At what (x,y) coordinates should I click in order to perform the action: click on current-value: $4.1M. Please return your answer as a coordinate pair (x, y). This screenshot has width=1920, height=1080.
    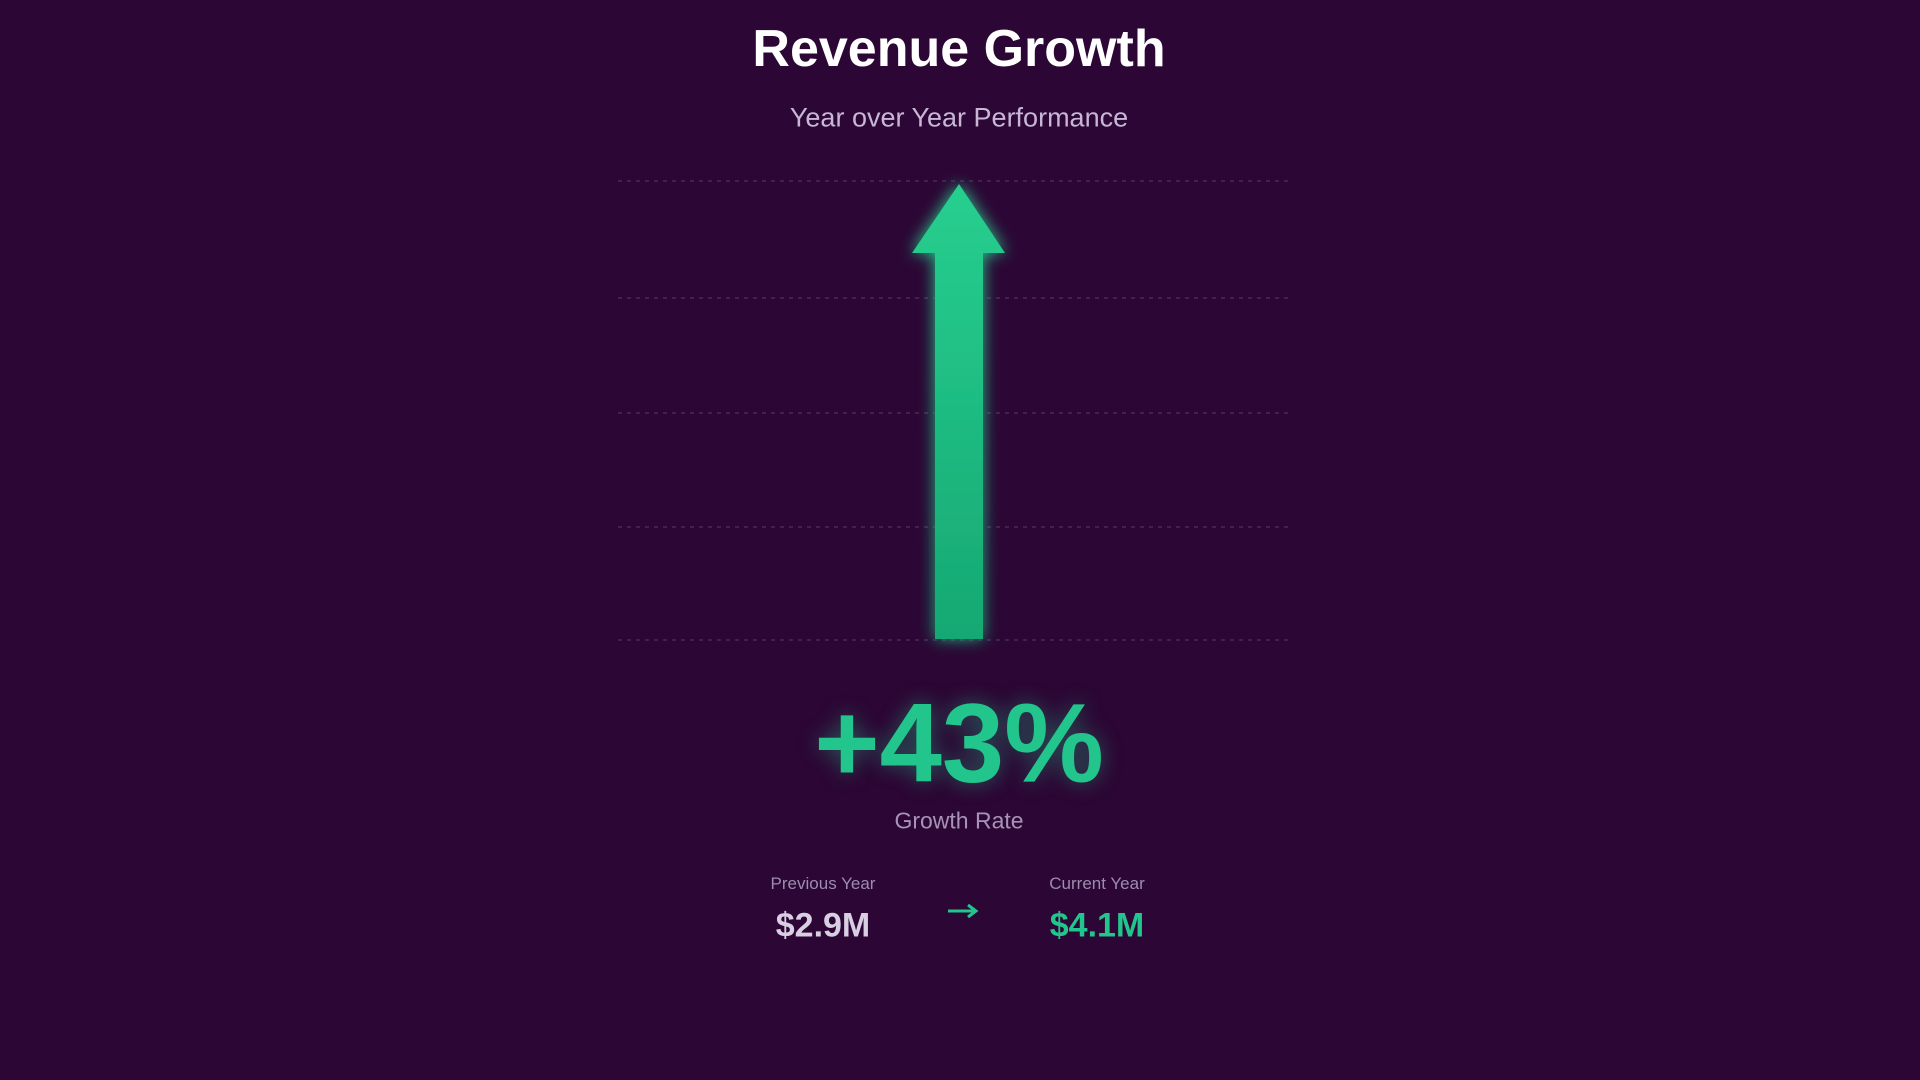
    Looking at the image, I should click on (1097, 925).